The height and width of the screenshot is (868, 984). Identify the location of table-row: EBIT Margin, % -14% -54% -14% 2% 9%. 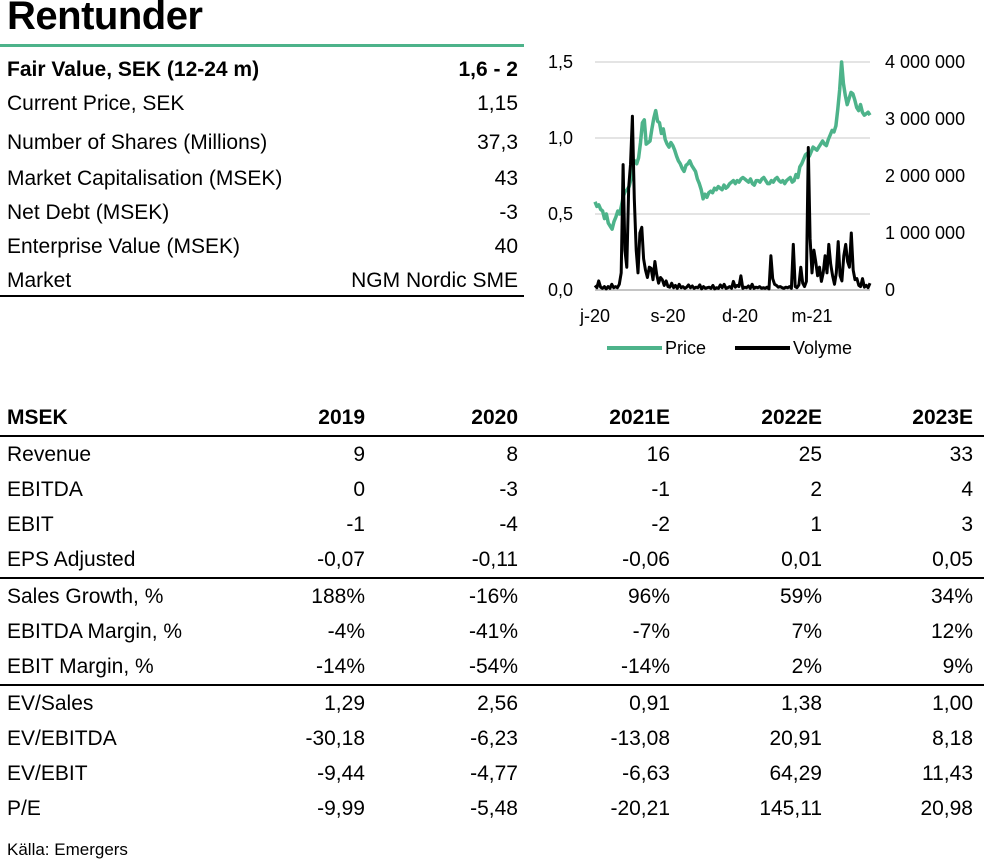
(492, 666).